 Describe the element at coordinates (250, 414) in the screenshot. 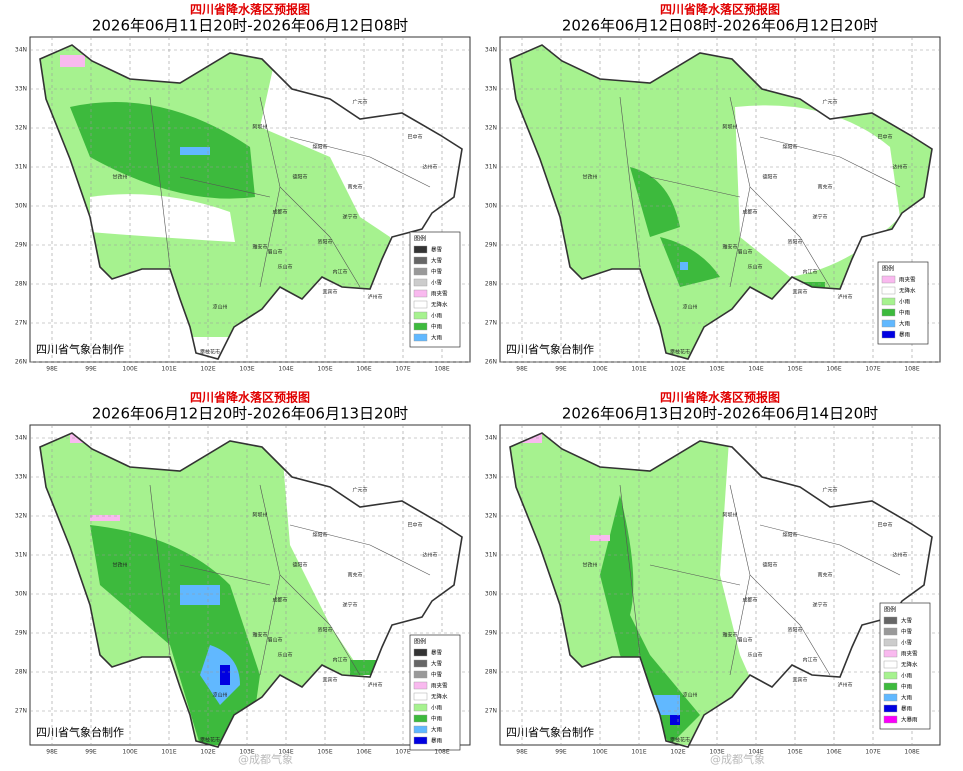

I see `map-subtitle: 2026年06月12日20时-2026年06月13日20时` at that location.